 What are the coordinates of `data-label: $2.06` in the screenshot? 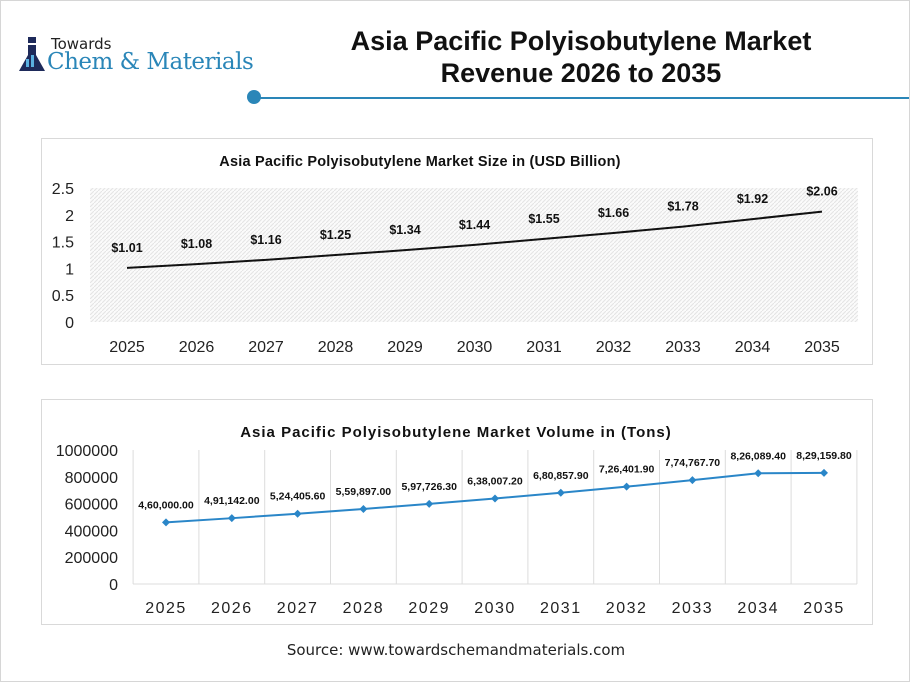 It's located at (821, 192).